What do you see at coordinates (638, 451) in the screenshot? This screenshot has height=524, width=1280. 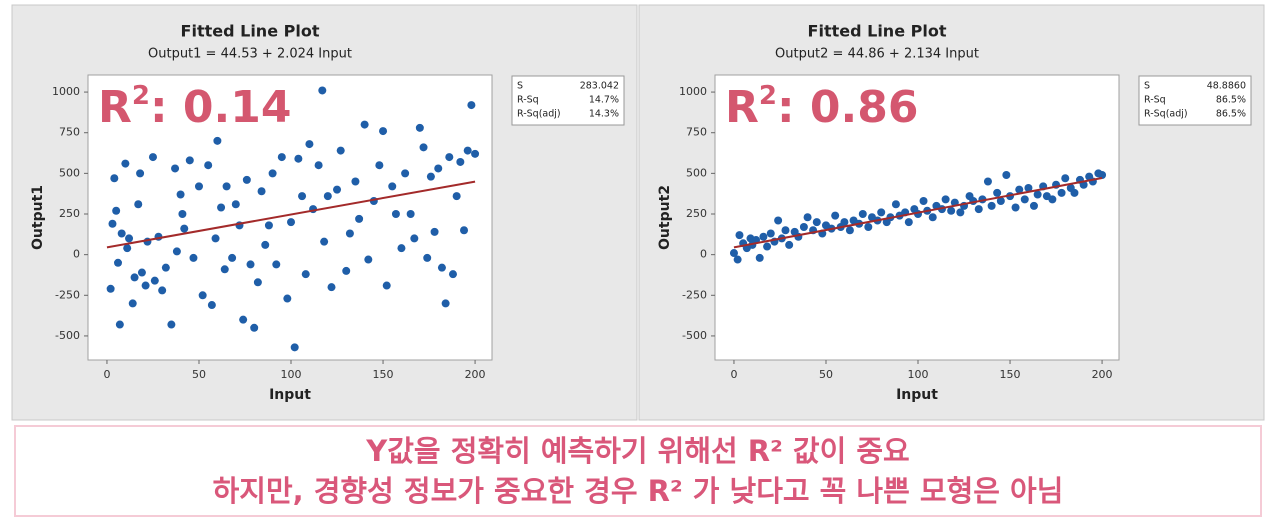 I see `caption-line: Y값을 정확히 예측하기 위해선 R² 값이 중요` at bounding box center [638, 451].